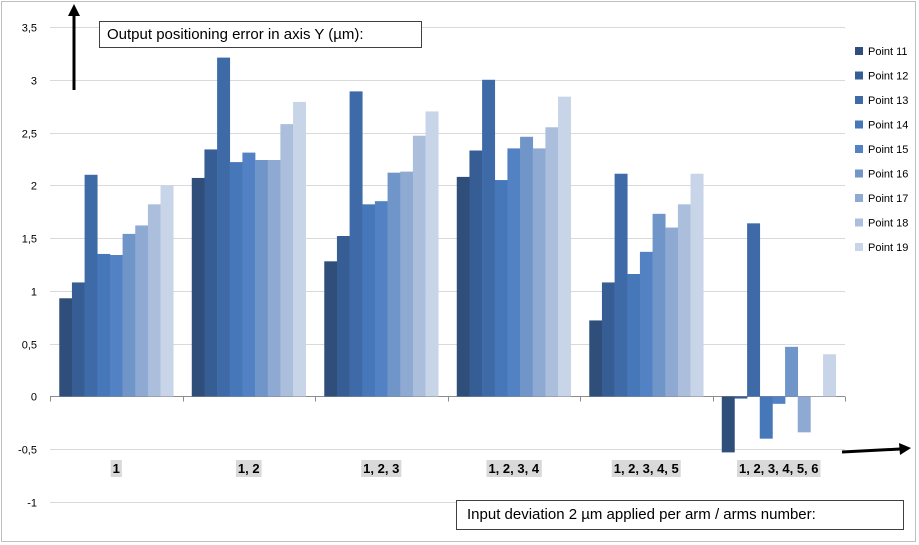 The width and height of the screenshot is (919, 545). I want to click on category-label: 1, 2, 3, 4, so click(513, 468).